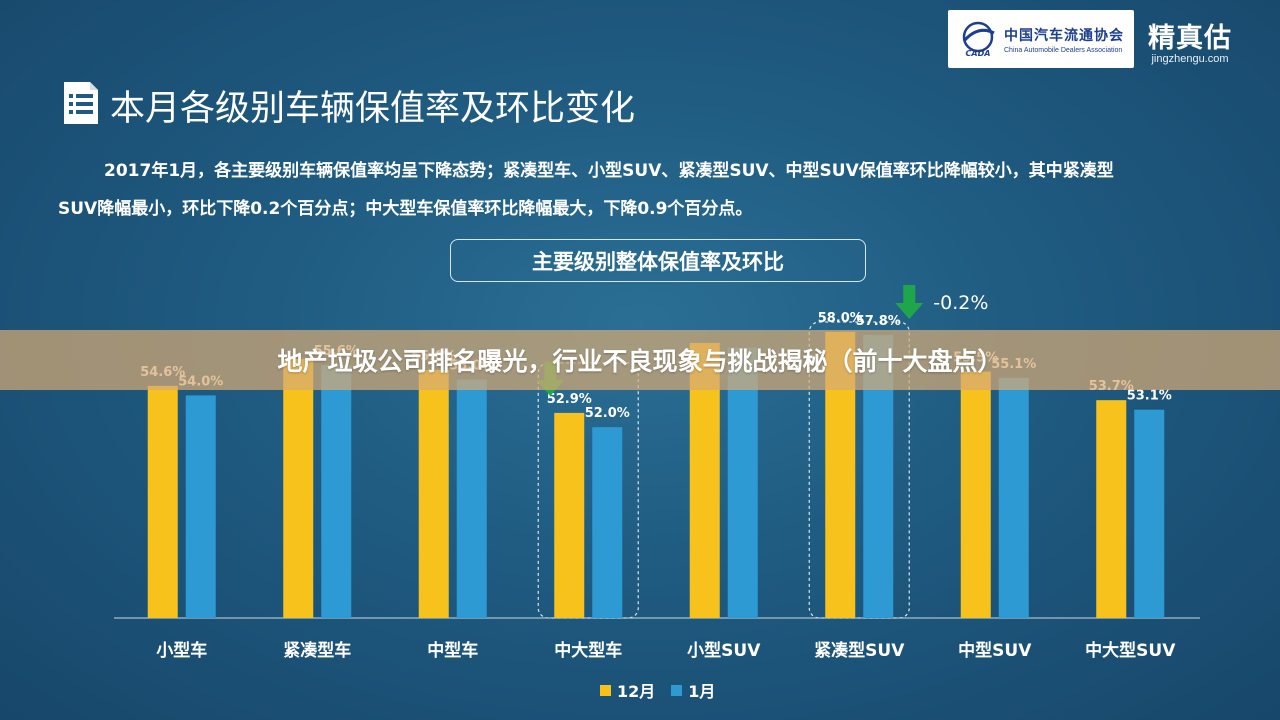 The image size is (1280, 720). What do you see at coordinates (960, 303) in the screenshot?
I see `change-label: -0.2%` at bounding box center [960, 303].